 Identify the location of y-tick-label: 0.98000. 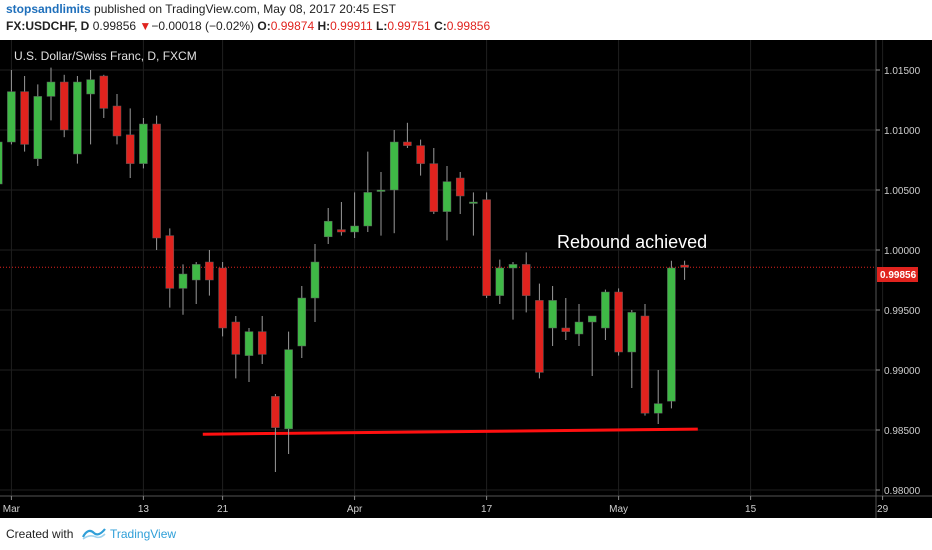
(902, 491).